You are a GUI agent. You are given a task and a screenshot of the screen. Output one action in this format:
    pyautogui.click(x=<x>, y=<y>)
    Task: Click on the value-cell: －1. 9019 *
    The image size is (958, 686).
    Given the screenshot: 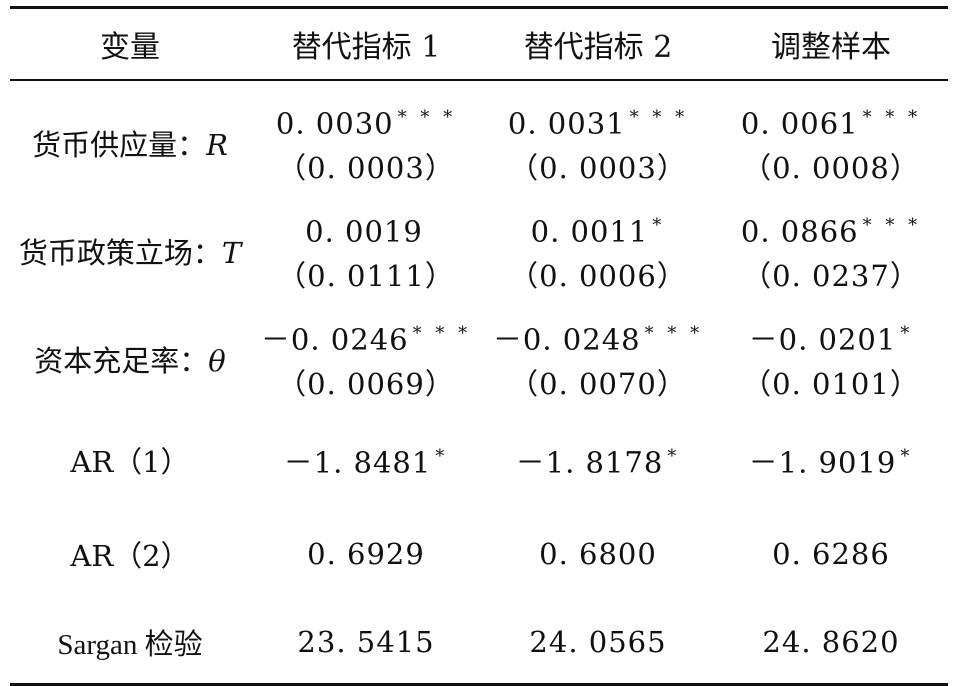 What is the action you would take?
    pyautogui.click(x=831, y=460)
    